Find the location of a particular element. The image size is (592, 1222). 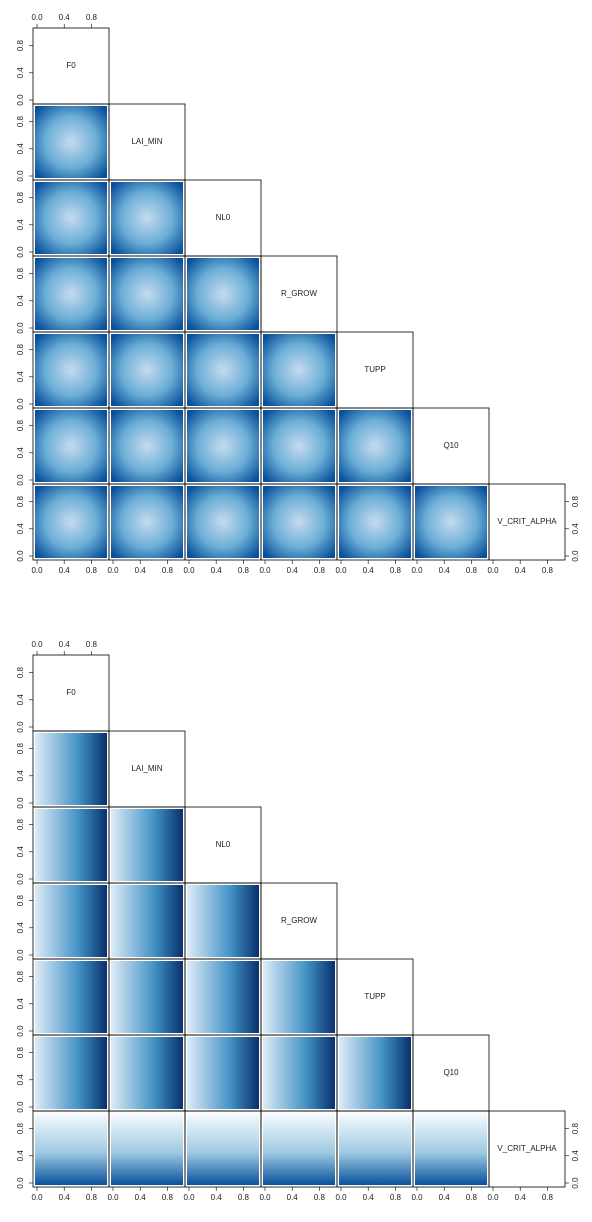

panel-frame is located at coordinates (527, 1149).